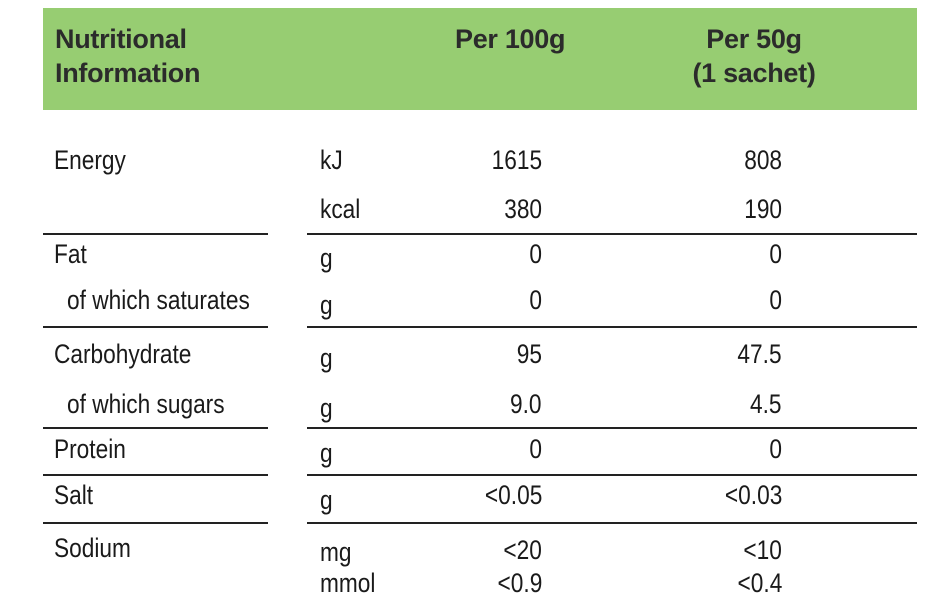 Image resolution: width=942 pixels, height=606 pixels. Describe the element at coordinates (326, 258) in the screenshot. I see `row-fat-unit: g` at that location.